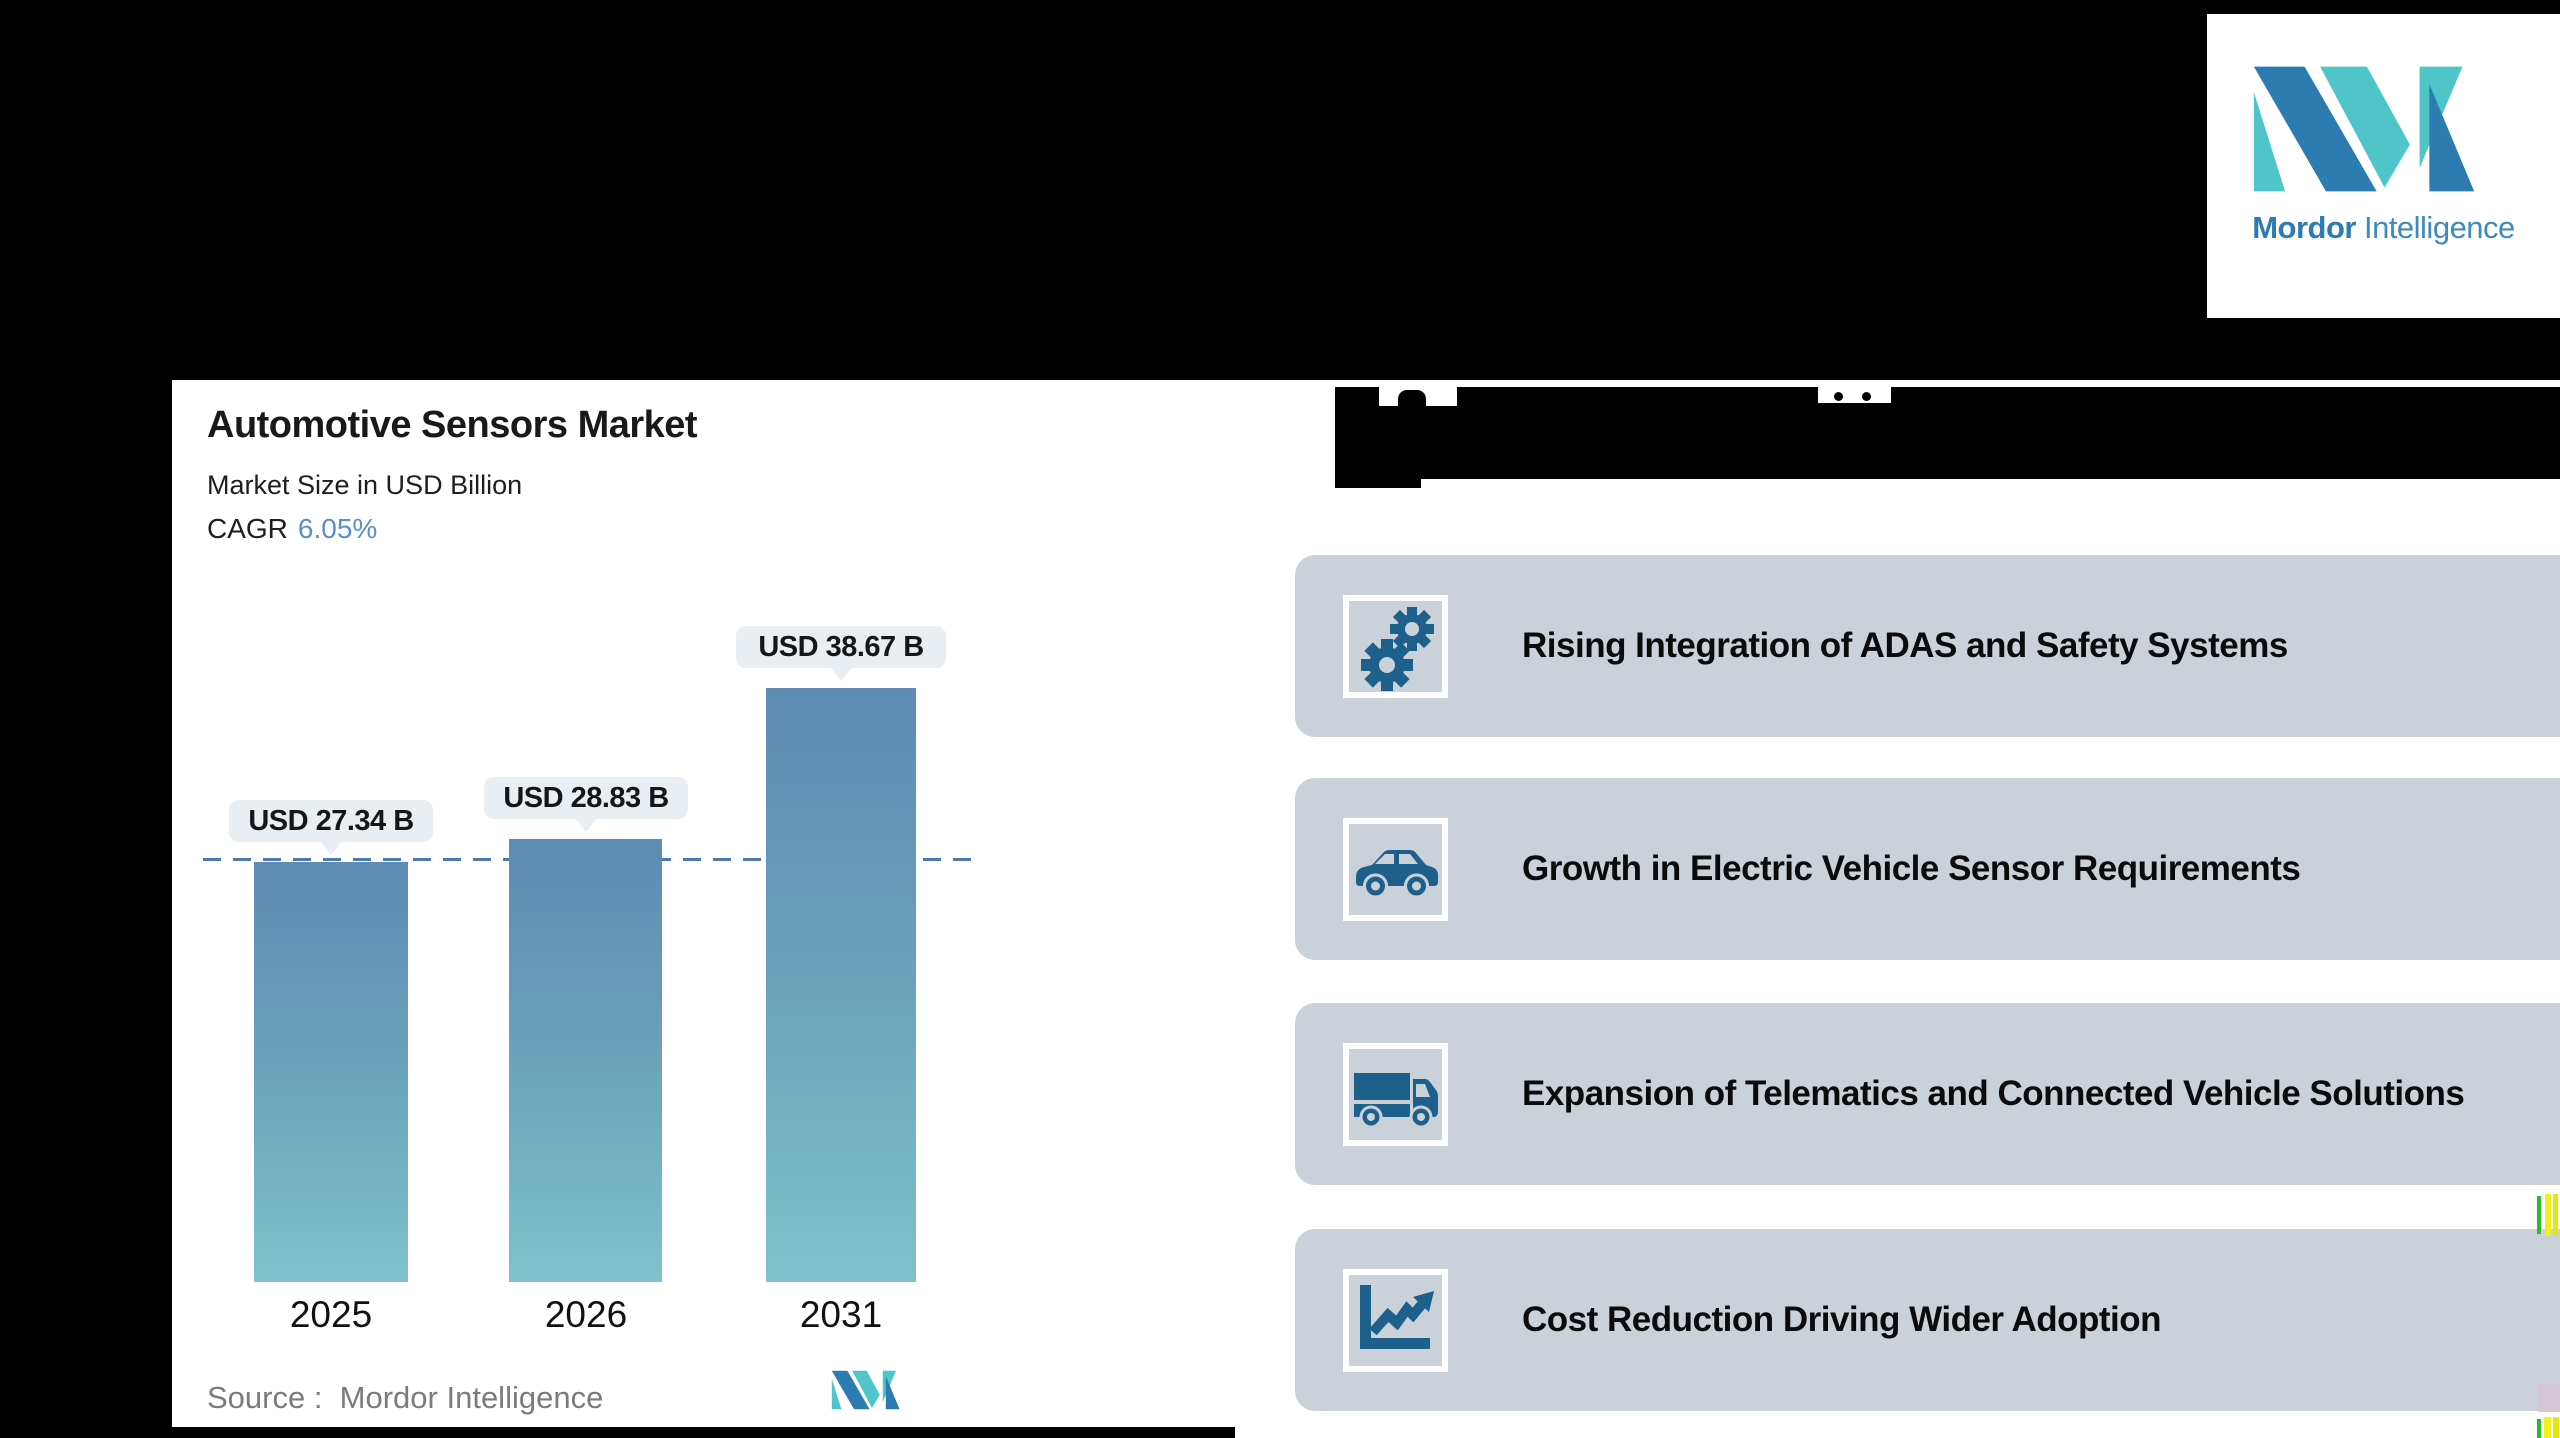 The width and height of the screenshot is (2560, 1438). Describe the element at coordinates (1378, 483) in the screenshot. I see `redacted-title-fragment` at that location.